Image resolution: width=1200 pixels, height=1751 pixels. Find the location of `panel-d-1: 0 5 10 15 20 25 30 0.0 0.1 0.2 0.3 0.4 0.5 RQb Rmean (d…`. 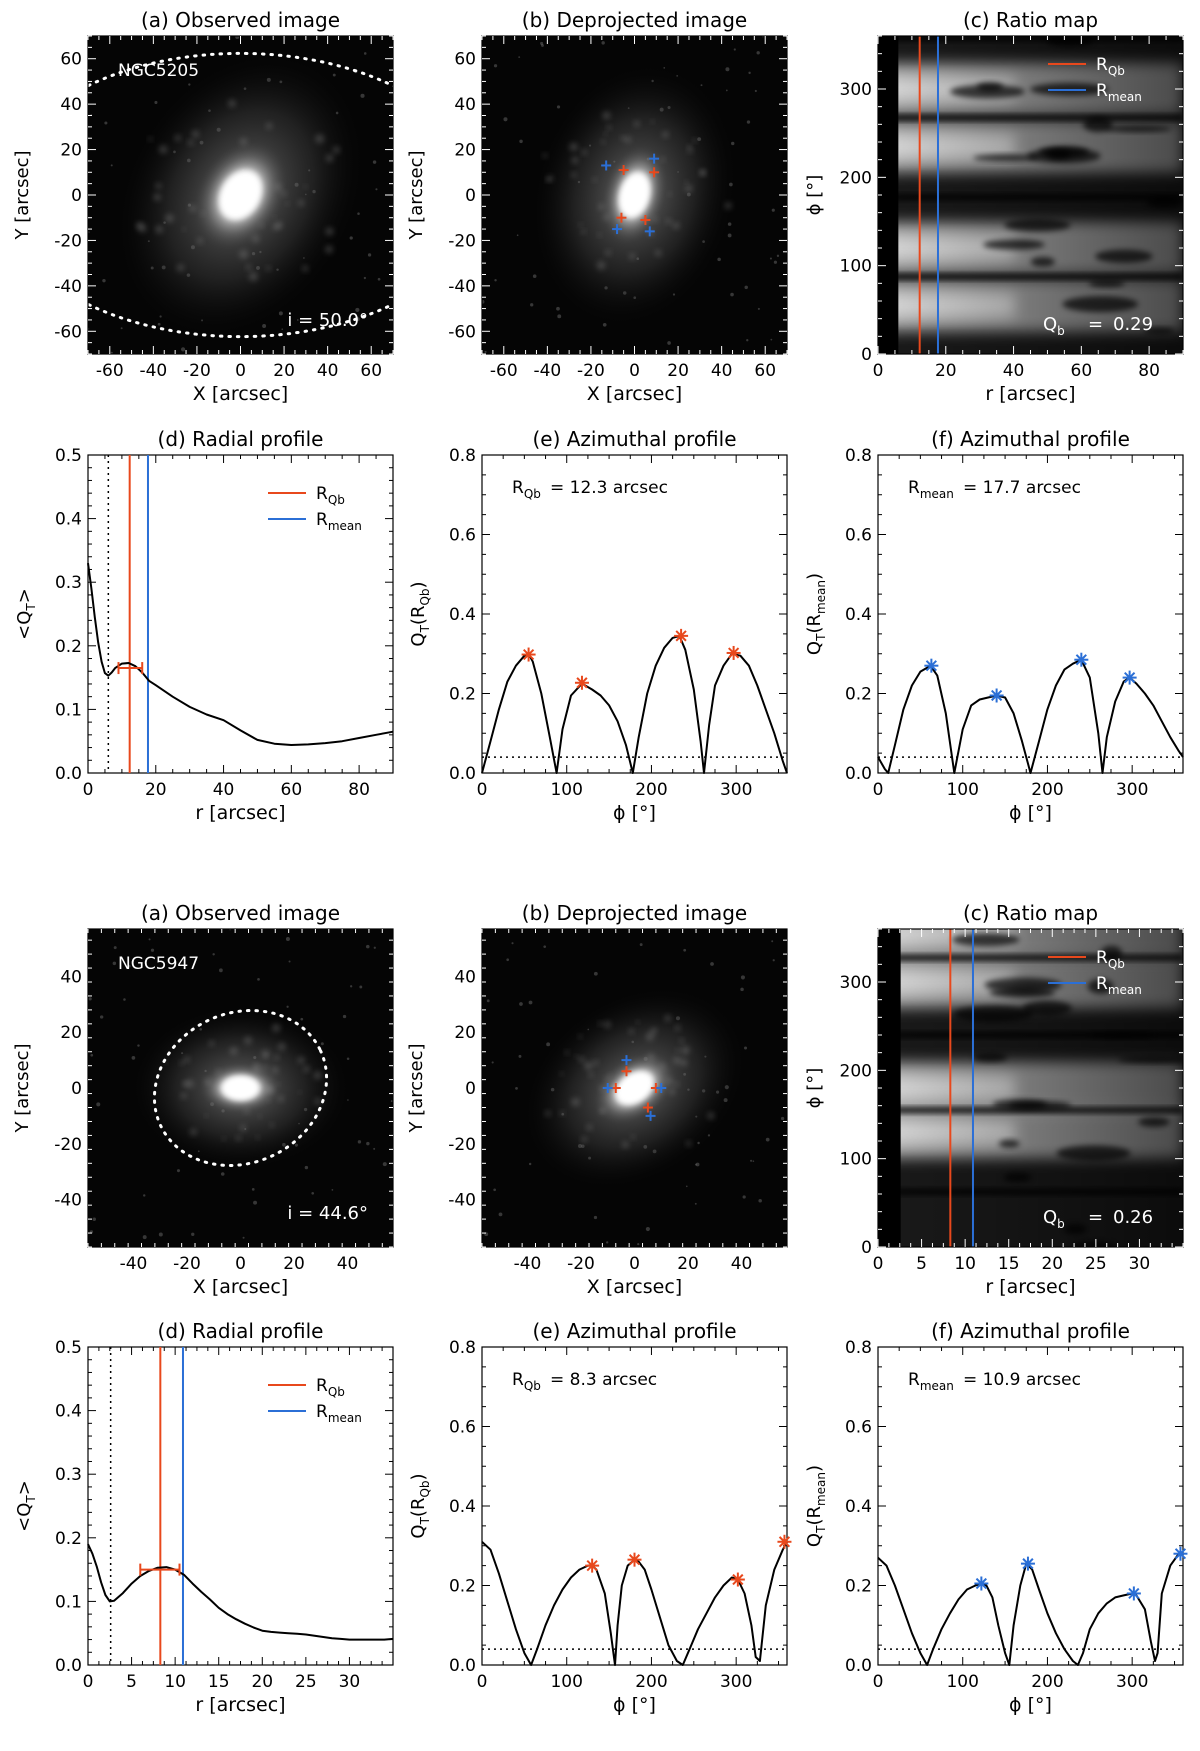

panel-d-1: 0 5 10 15 20 25 30 0.0 0.1 0.2 0.3 0.4 0.5 RQb Rmean (d… is located at coordinates (204, 1517).